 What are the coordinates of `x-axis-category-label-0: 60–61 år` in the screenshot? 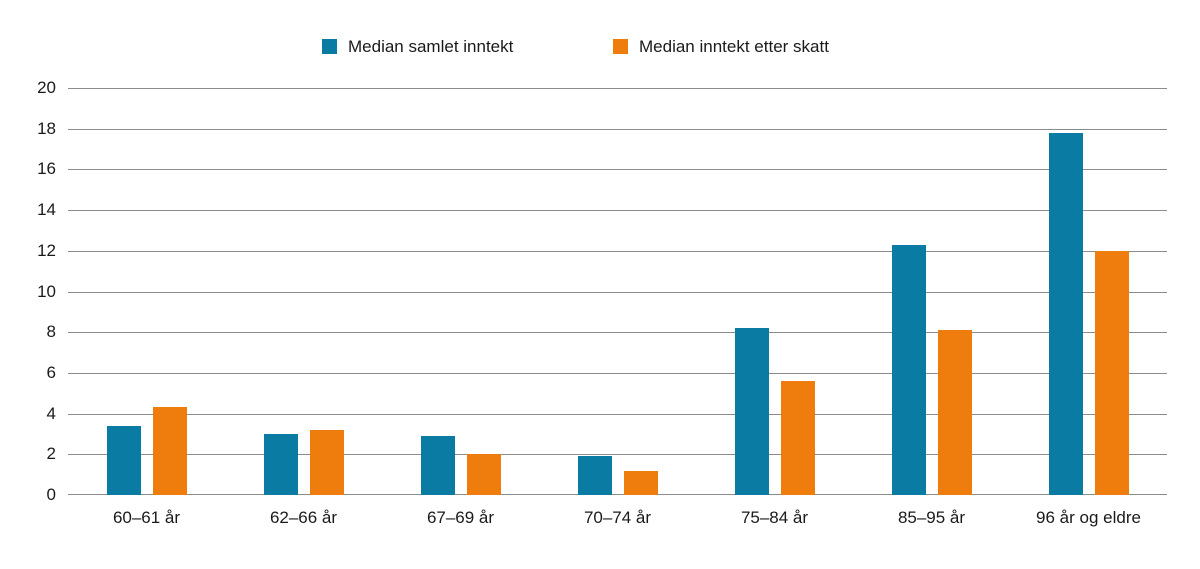 It's located at (146, 517).